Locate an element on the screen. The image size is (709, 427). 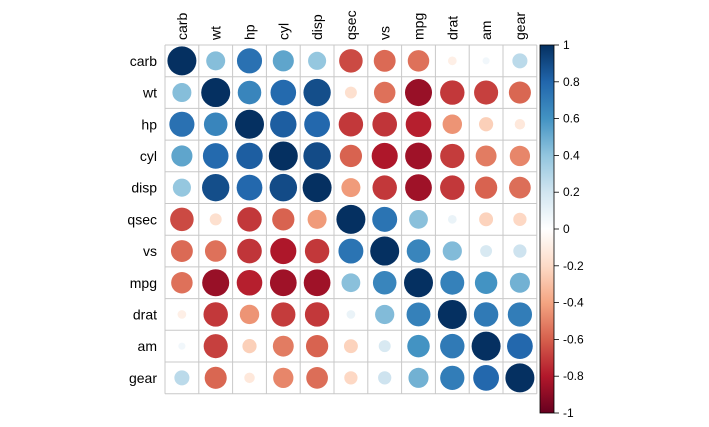
colorbar-tick-label: -0.4 is located at coordinates (573, 303).